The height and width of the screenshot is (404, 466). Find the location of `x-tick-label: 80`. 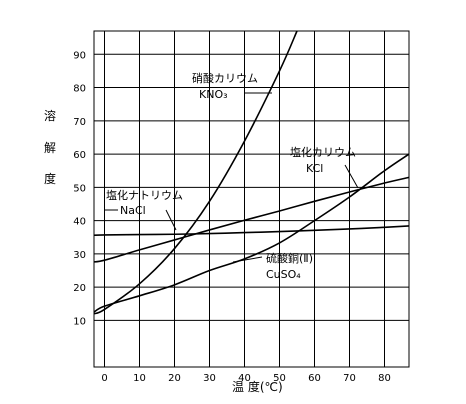

x-tick-label: 80 is located at coordinates (384, 378).